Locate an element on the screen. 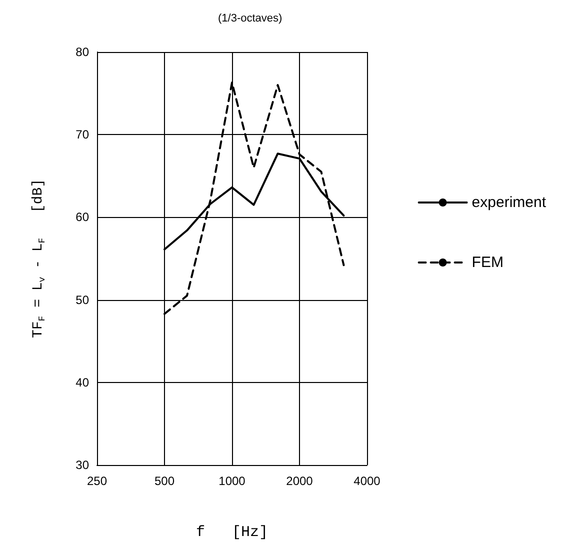  x-tick-label: 500 is located at coordinates (164, 481).